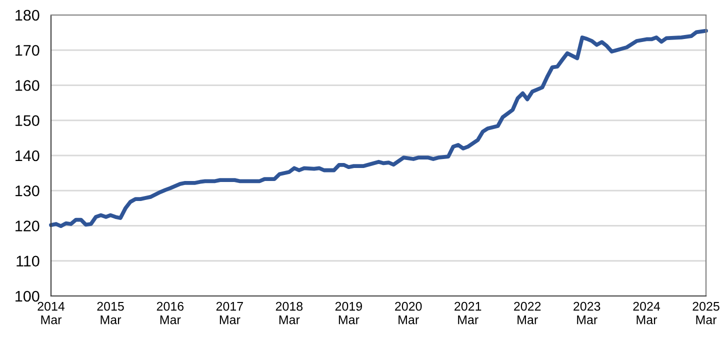 This screenshot has width=723, height=337. What do you see at coordinates (229, 313) in the screenshot?
I see `x-tick-label: 2017 Mar` at bounding box center [229, 313].